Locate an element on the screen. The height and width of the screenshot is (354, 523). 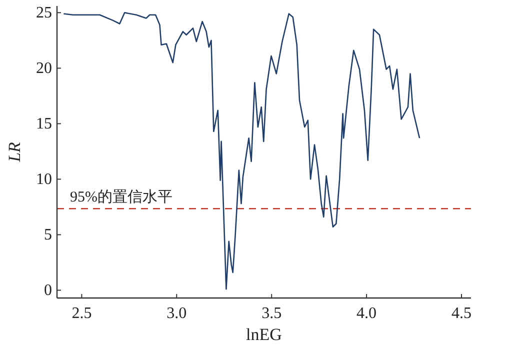
y-tick-label: 20 is located at coordinates (44, 69).